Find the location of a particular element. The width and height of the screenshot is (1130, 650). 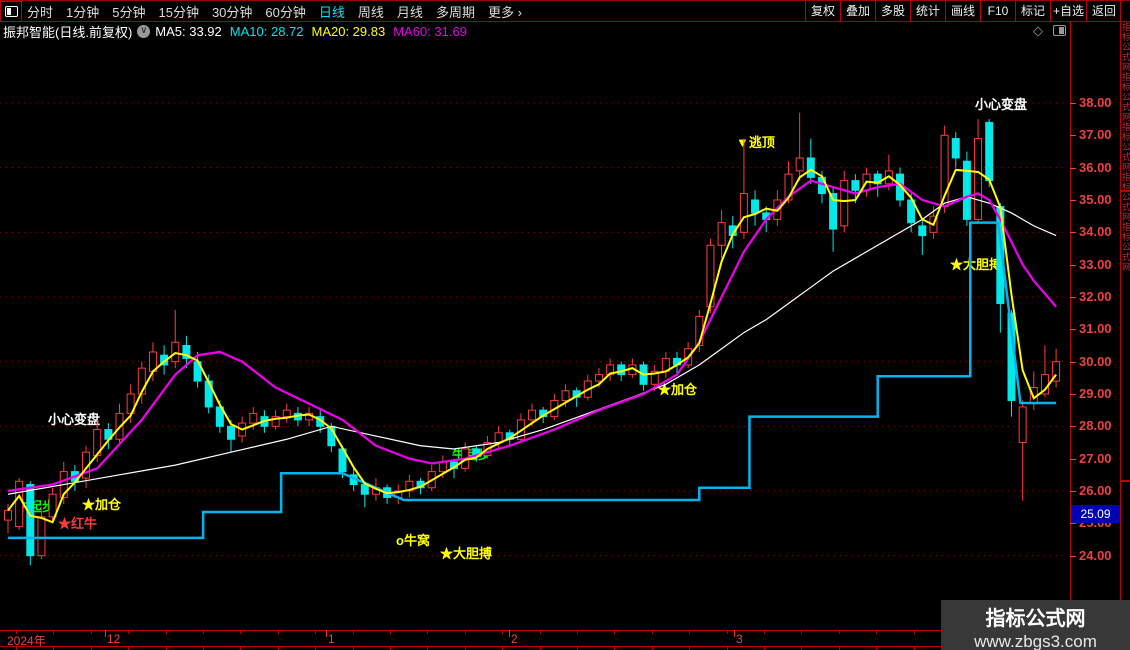

toolbar-button-复权: 复权 is located at coordinates (822, 11).